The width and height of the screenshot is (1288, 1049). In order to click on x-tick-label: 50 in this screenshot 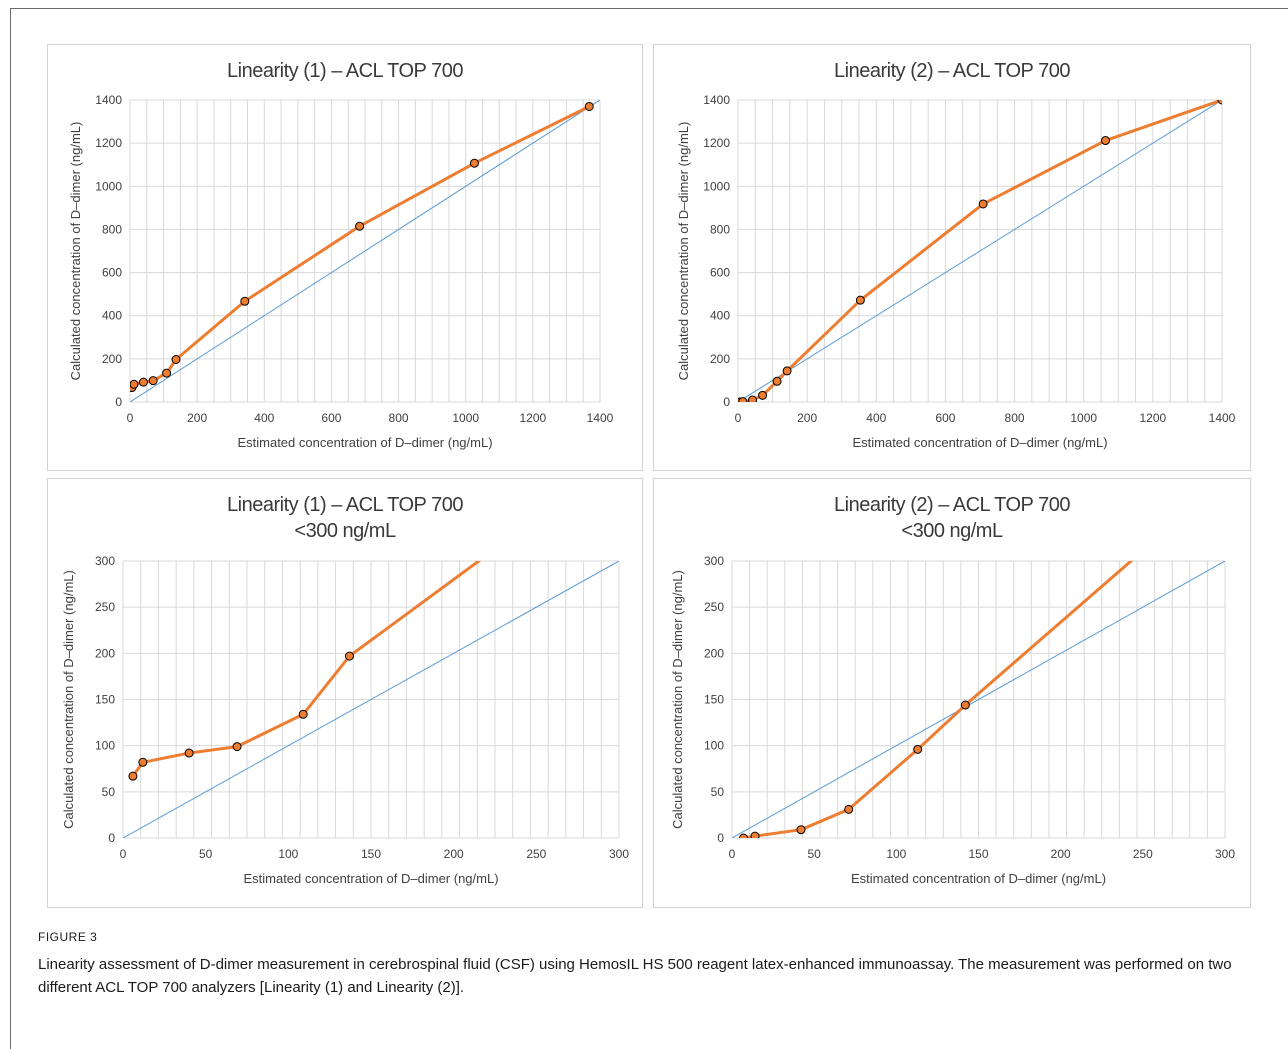, I will do `click(206, 854)`.